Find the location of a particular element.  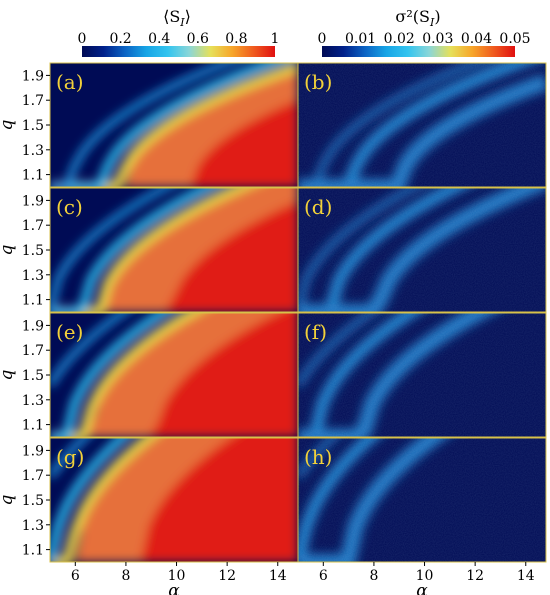

colorbar-variance-bar is located at coordinates (418, 51).